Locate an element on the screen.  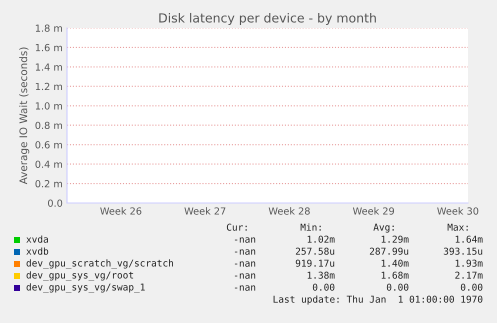
y-tick-label: 1.8 m is located at coordinates (49, 28).